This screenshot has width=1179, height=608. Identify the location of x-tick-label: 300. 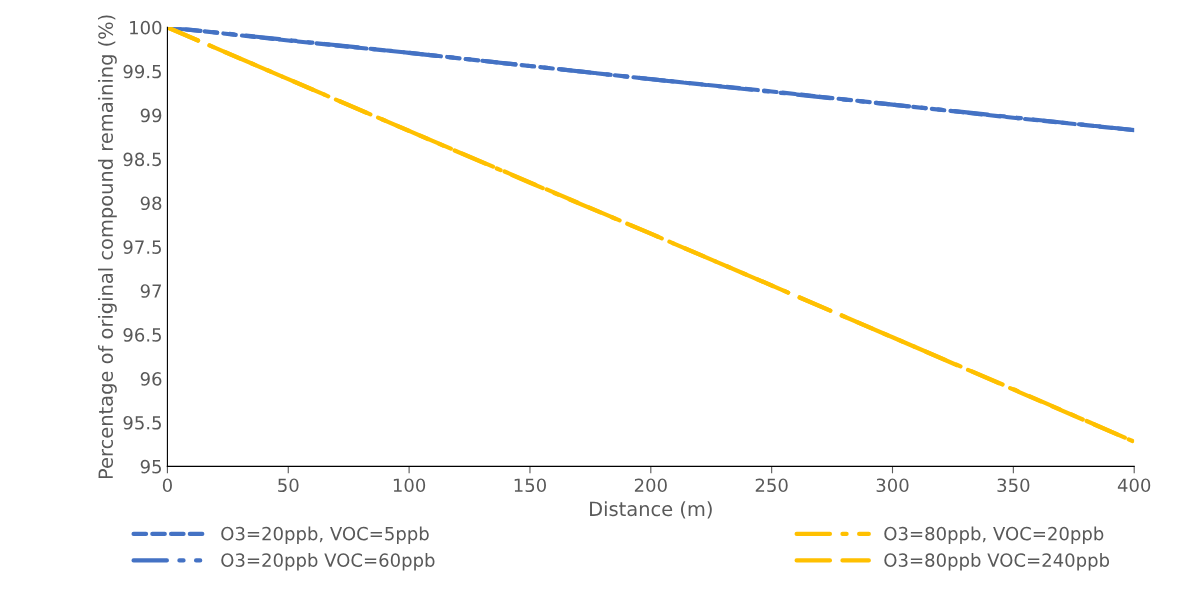
(892, 485).